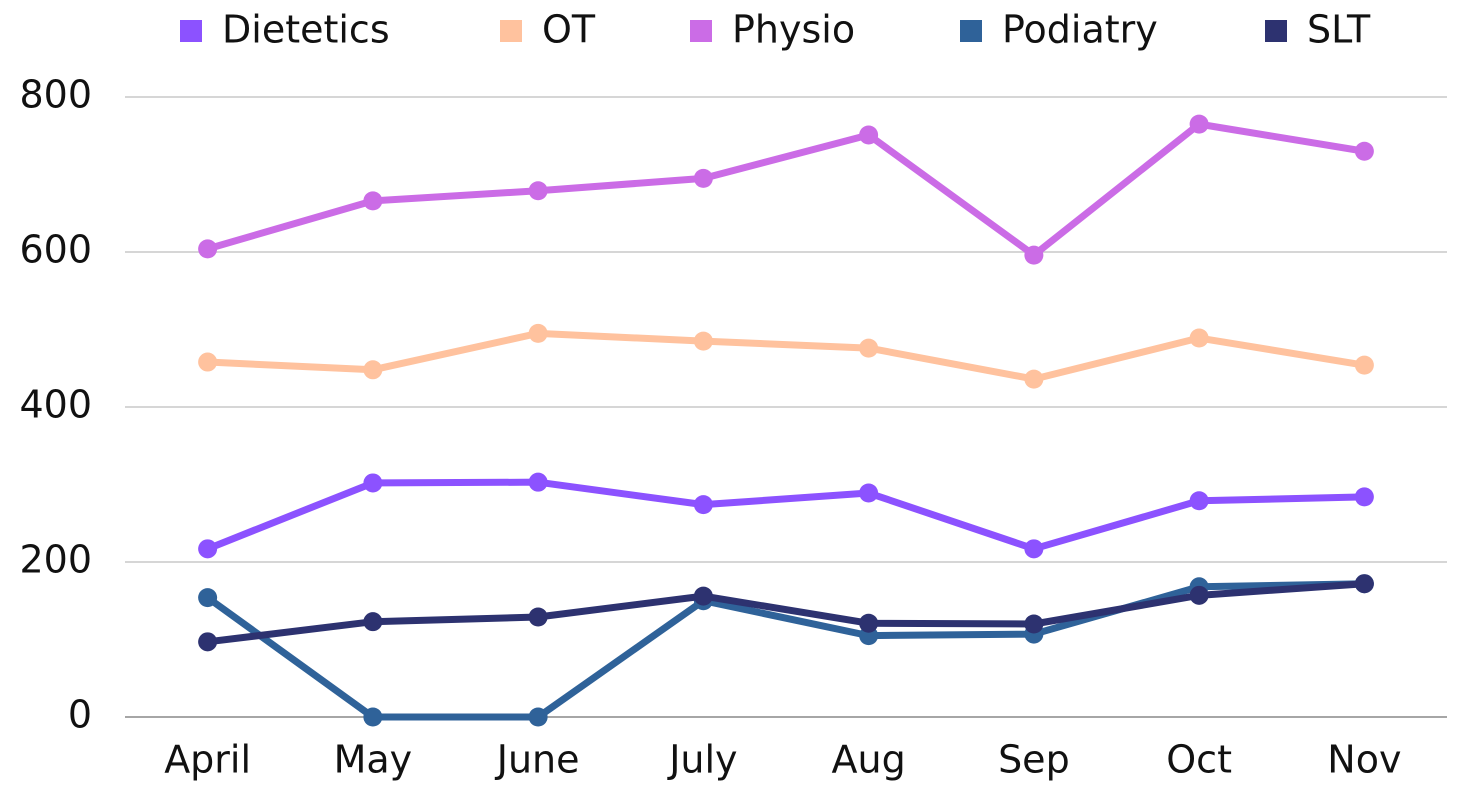 This screenshot has height=789, width=1457. Describe the element at coordinates (55, 405) in the screenshot. I see `y-tick-label: 400` at that location.